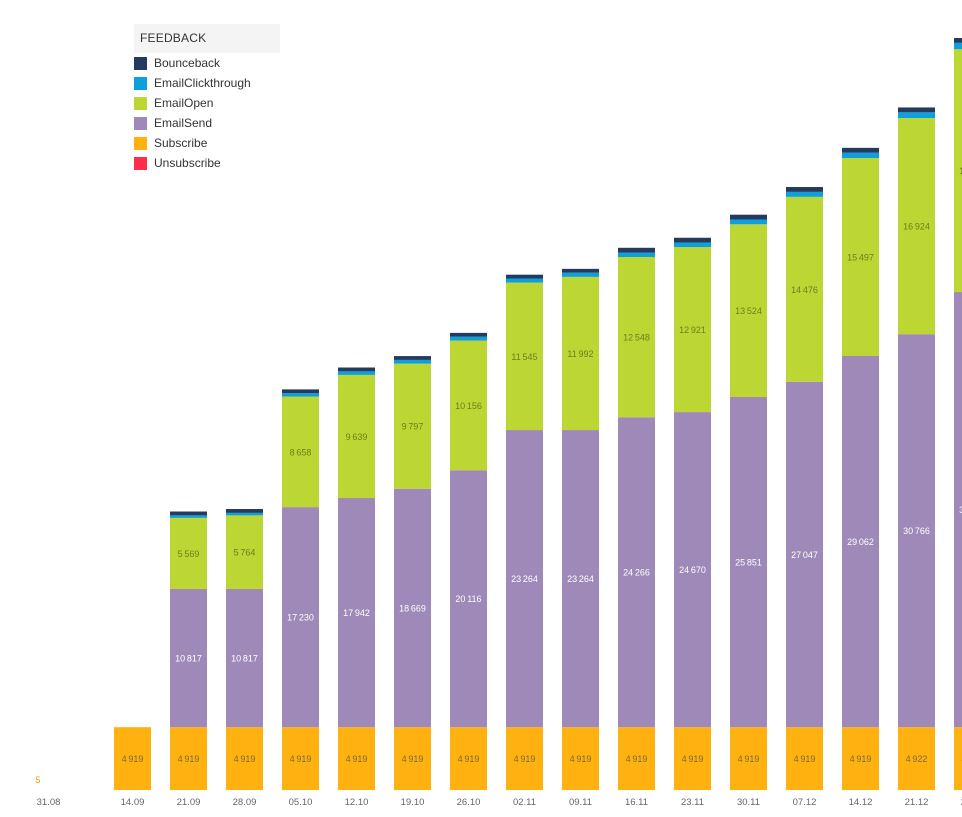 This screenshot has width=962, height=817. I want to click on x-tick-label: 05.10, so click(301, 802).